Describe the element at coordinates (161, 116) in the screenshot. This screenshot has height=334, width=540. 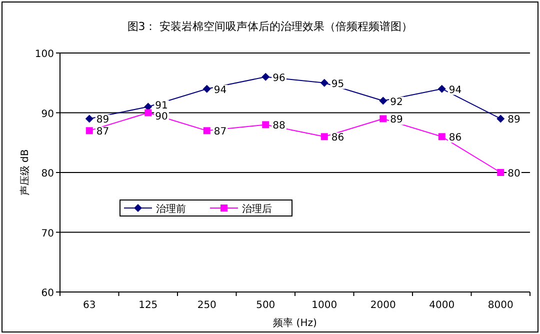
I see `data-label: 90` at that location.